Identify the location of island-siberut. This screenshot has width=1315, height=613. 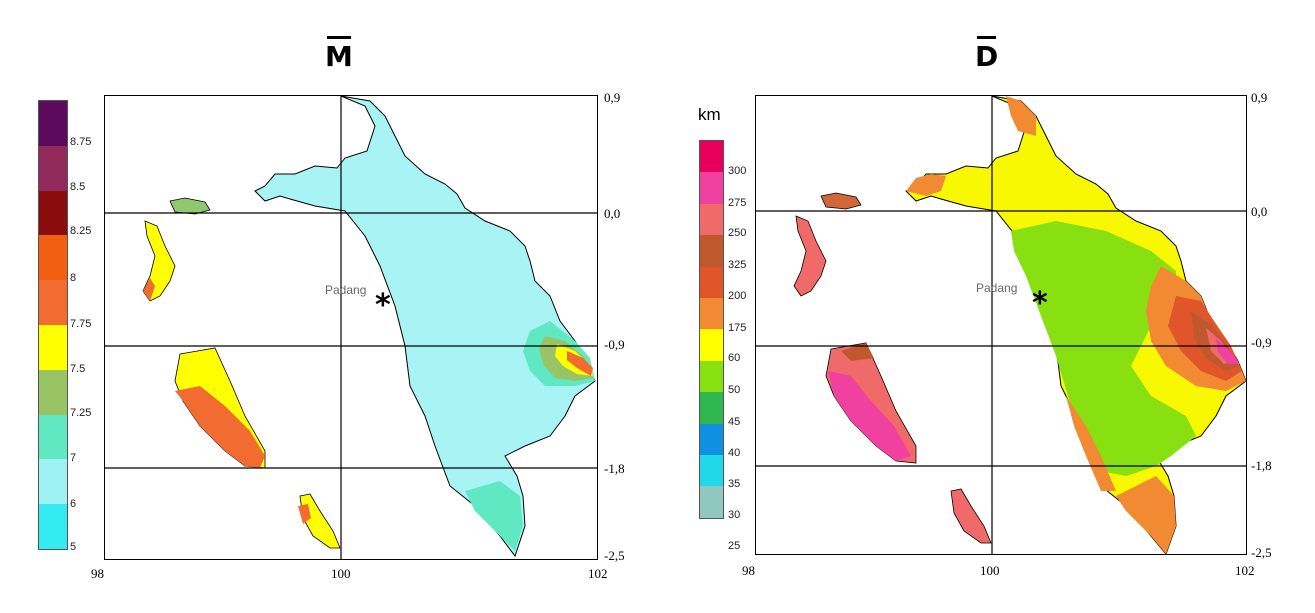
(810, 256).